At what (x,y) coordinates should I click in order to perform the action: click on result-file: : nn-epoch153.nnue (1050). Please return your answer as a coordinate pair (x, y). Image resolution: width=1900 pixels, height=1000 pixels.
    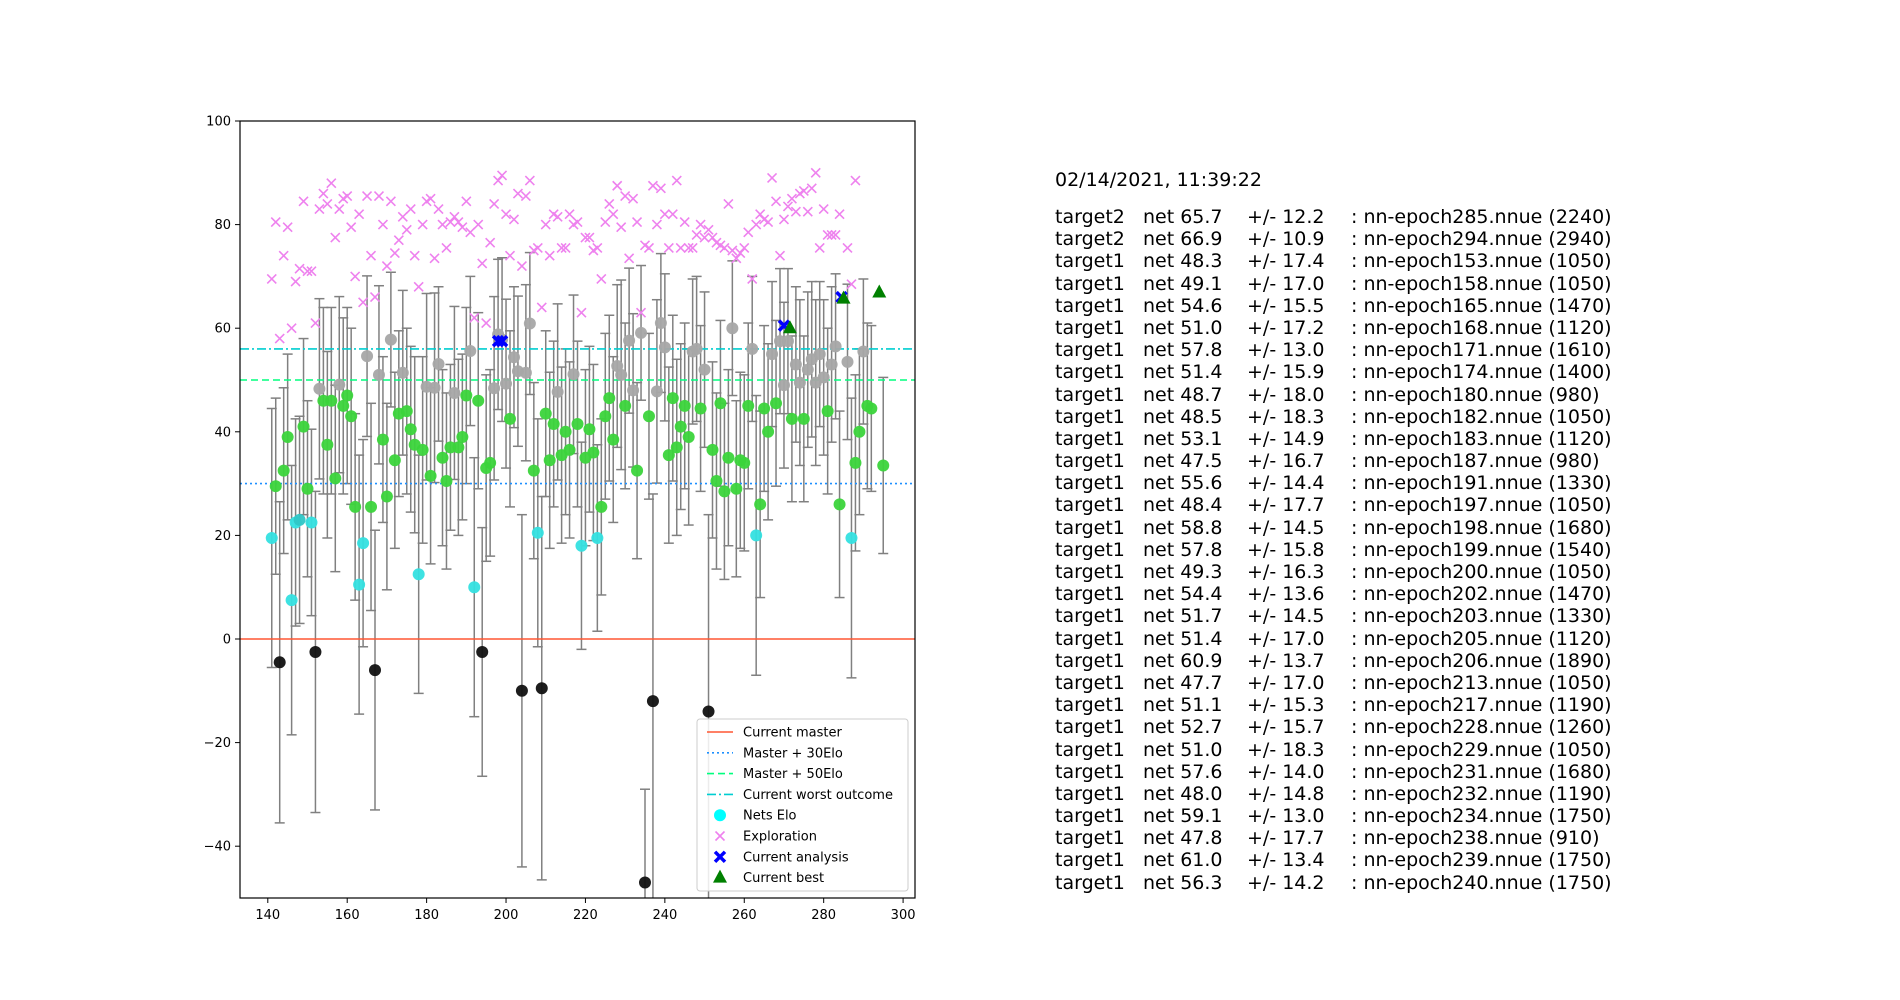
    Looking at the image, I should click on (1481, 261).